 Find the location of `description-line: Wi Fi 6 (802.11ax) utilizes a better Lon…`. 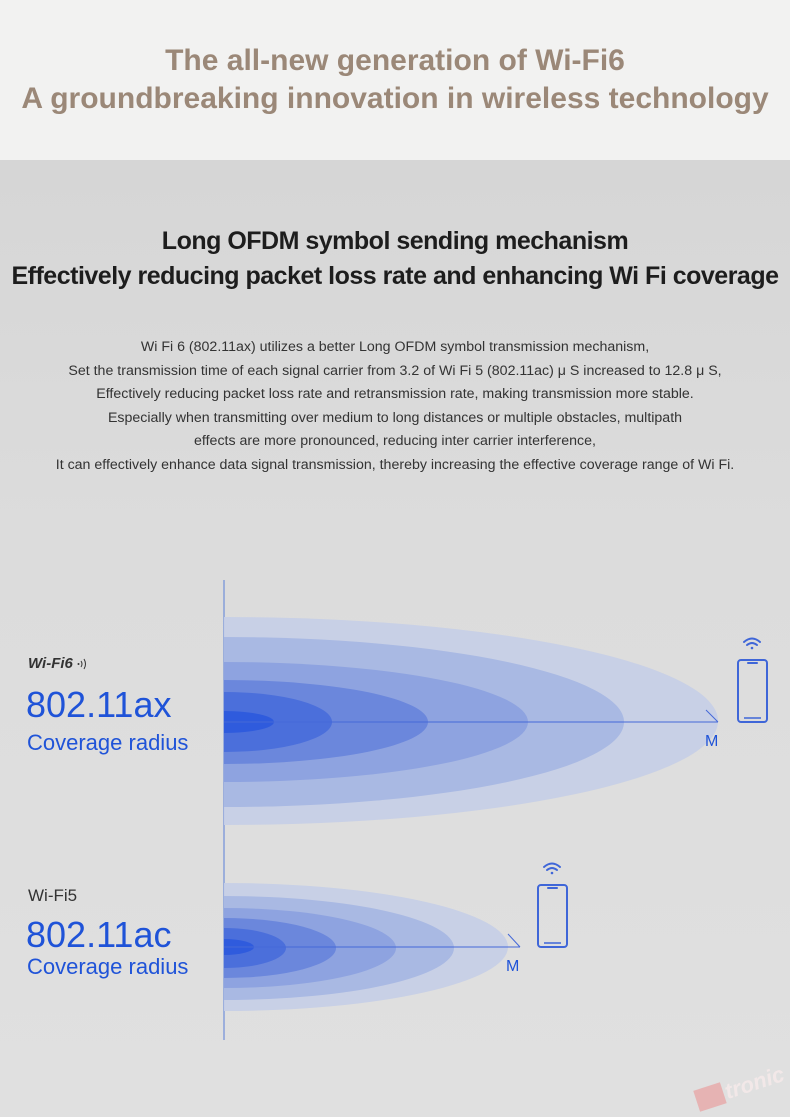

description-line: Wi Fi 6 (802.11ax) utilizes a better Lon… is located at coordinates (395, 347).